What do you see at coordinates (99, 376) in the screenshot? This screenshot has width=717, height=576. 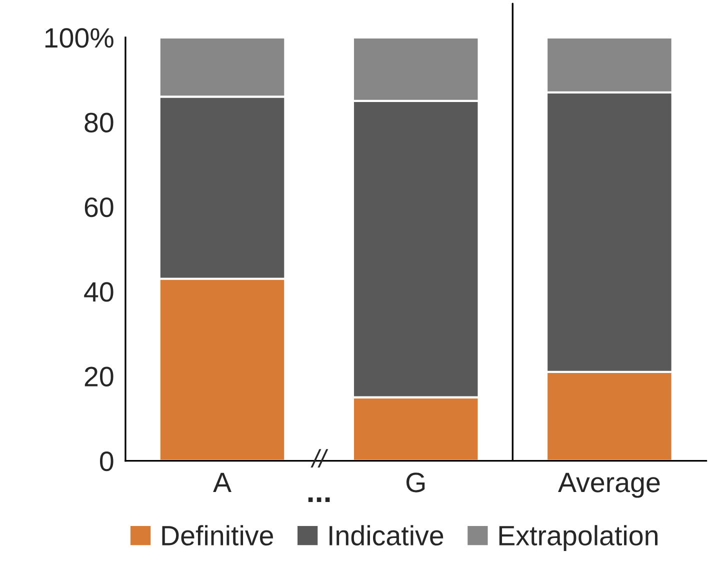 I see `y-tick-label: 20` at bounding box center [99, 376].